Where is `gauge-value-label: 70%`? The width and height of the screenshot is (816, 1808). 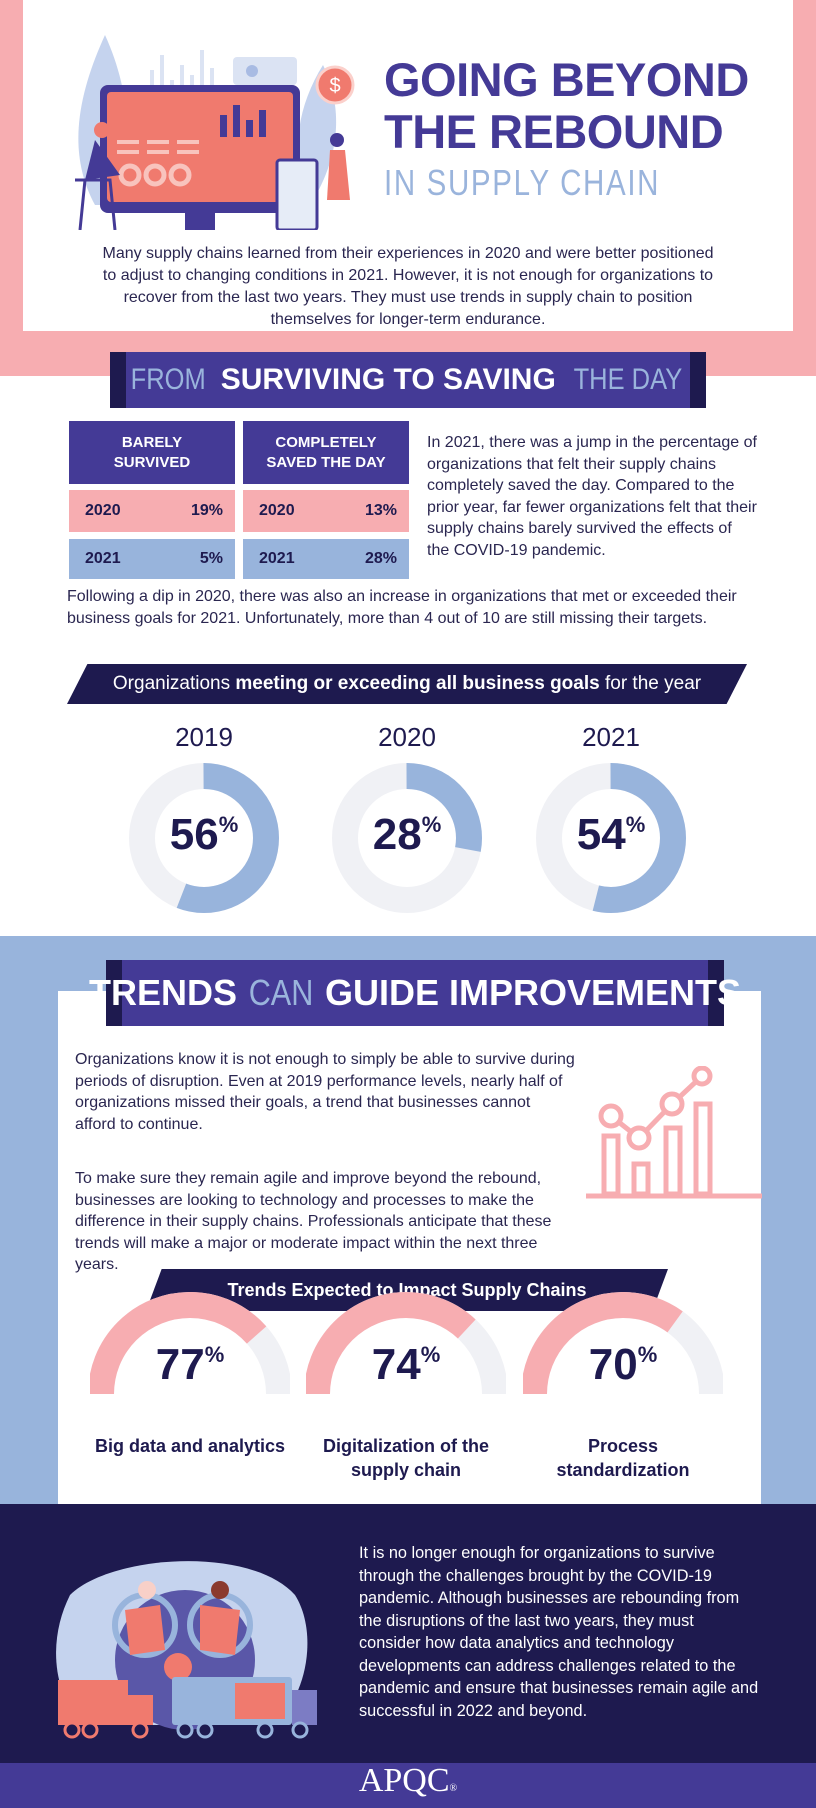 gauge-value-label: 70% is located at coordinates (623, 1365).